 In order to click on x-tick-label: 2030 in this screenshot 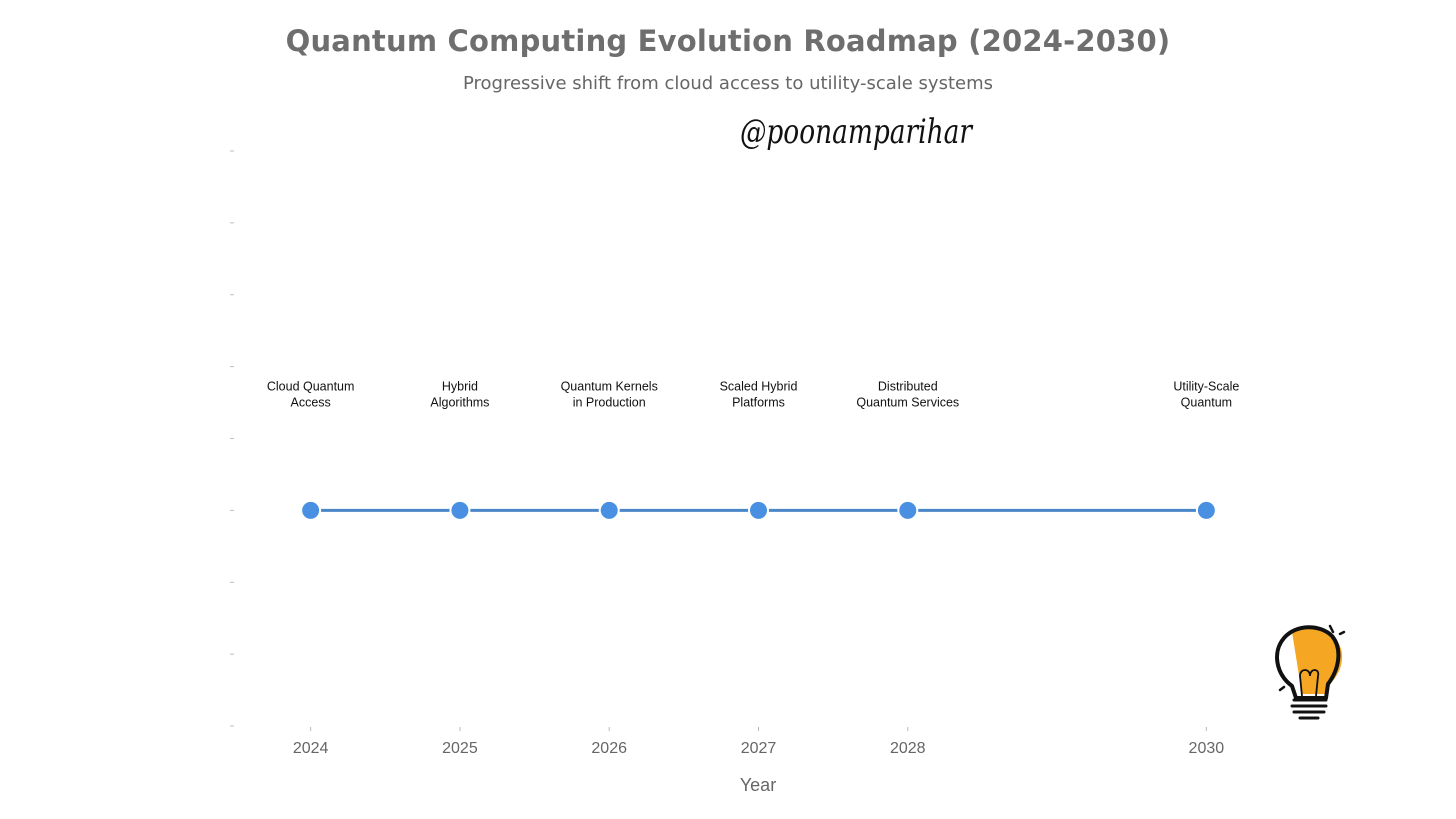, I will do `click(1207, 748)`.